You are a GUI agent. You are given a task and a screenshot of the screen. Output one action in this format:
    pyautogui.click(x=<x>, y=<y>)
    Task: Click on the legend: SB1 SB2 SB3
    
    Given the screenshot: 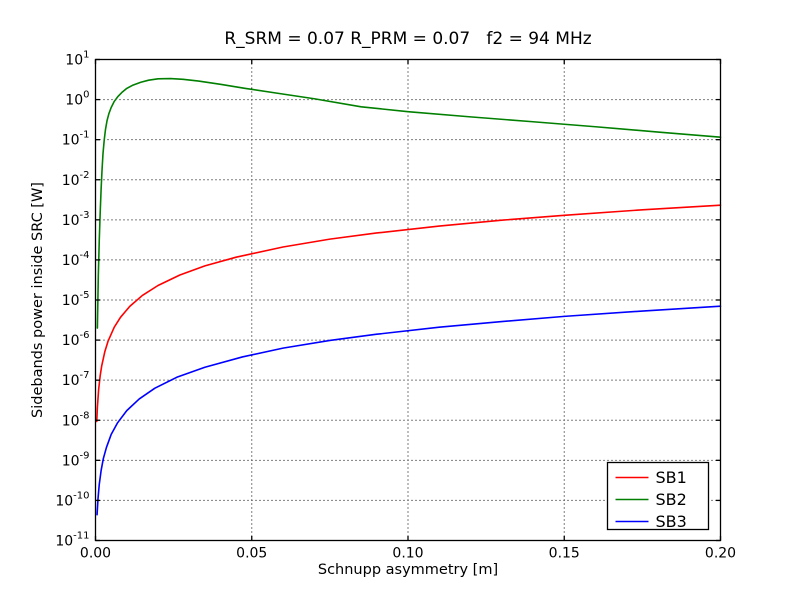 What is the action you would take?
    pyautogui.click(x=658, y=496)
    